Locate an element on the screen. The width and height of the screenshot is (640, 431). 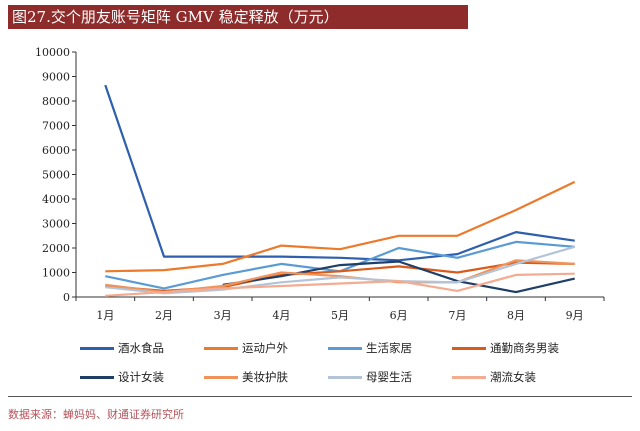
legend-label: 母婴生活 is located at coordinates (389, 377).